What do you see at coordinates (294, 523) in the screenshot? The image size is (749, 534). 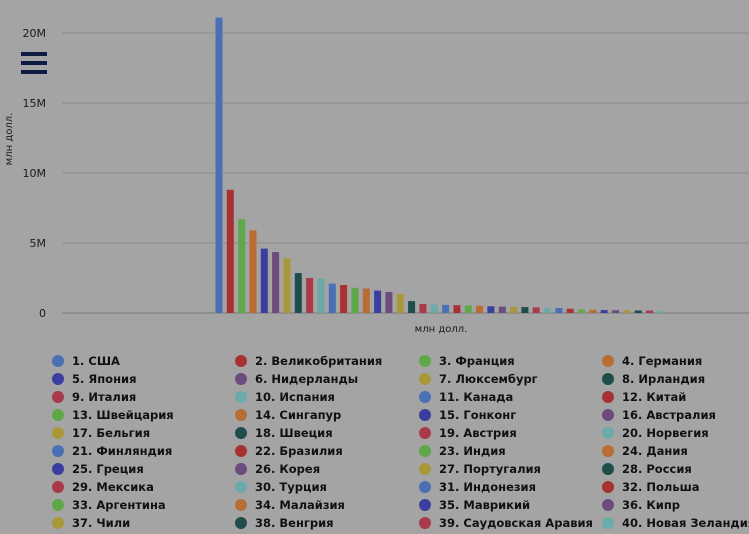 I see `legend-label: 38. Венгрия` at bounding box center [294, 523].